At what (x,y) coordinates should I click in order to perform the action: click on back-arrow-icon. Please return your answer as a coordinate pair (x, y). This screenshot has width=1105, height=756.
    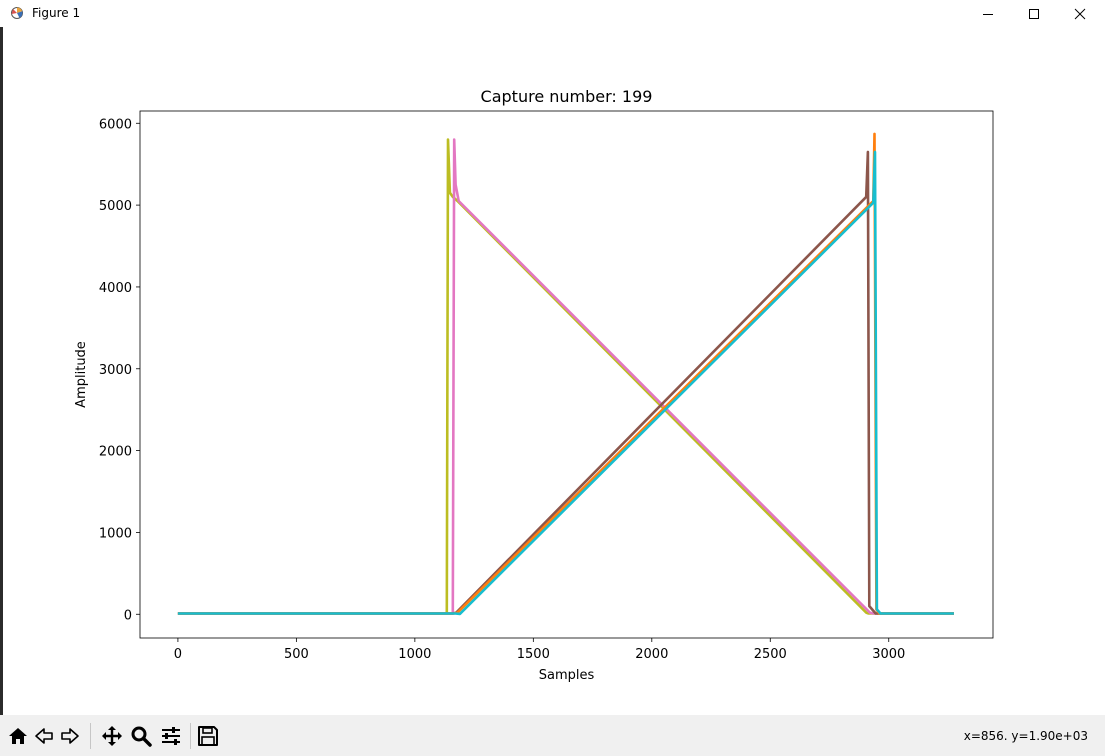
    Looking at the image, I should click on (44, 736).